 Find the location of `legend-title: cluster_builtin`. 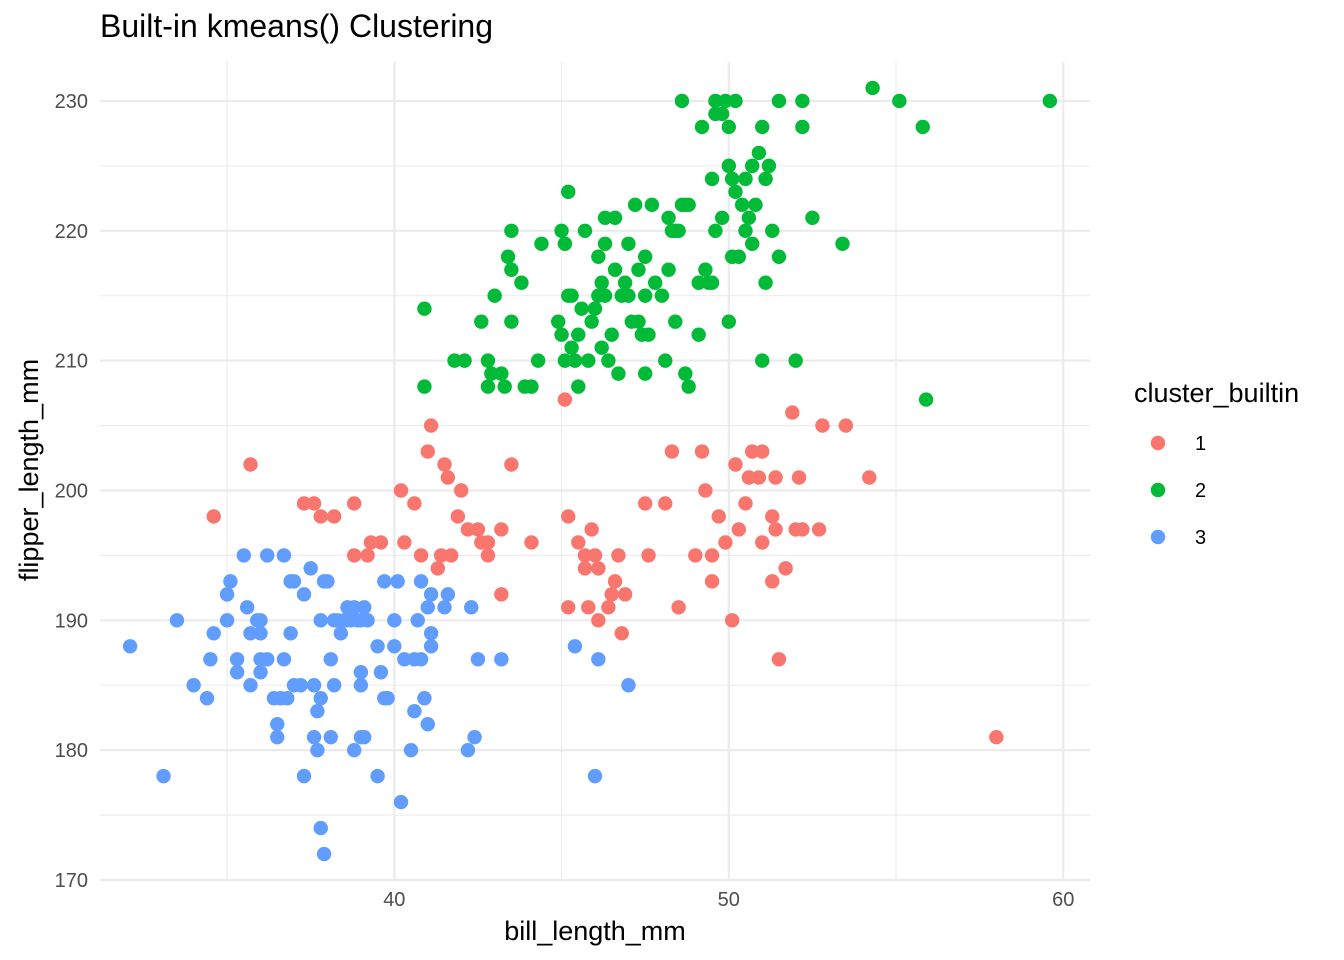

legend-title: cluster_builtin is located at coordinates (1216, 393).